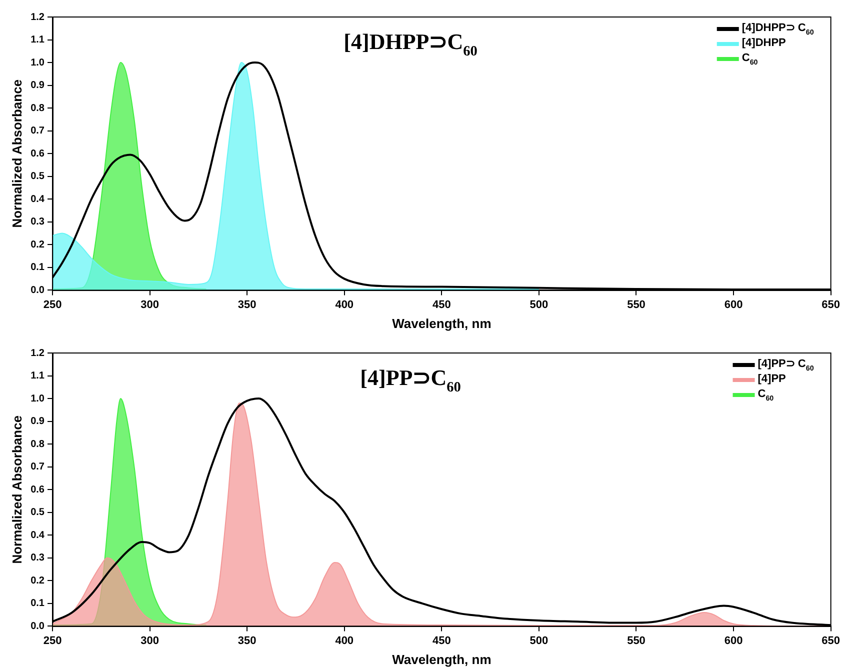 The width and height of the screenshot is (851, 672). I want to click on legend-label: [4]DHPP, so click(764, 43).